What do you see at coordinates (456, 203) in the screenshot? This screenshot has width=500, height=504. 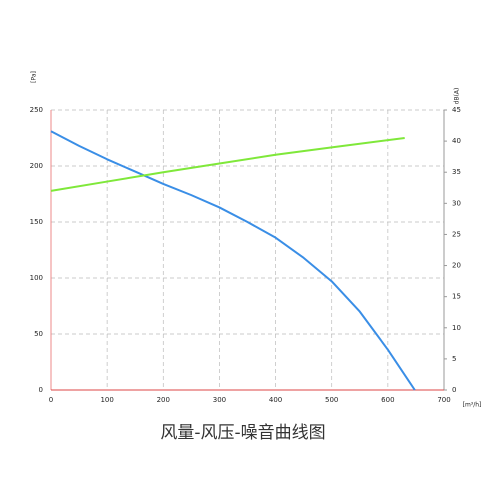 I see `y2-tick-label: 30` at bounding box center [456, 203].